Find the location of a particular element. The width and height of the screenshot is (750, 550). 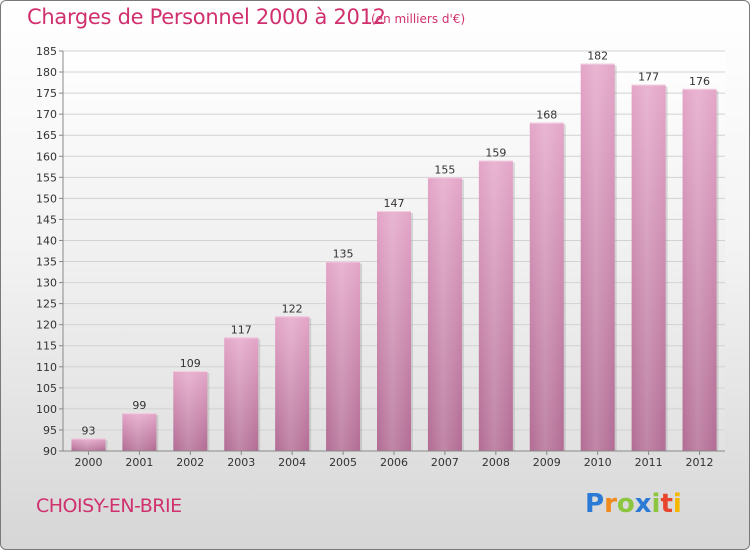

x-tick-label: 2000 is located at coordinates (88, 462).